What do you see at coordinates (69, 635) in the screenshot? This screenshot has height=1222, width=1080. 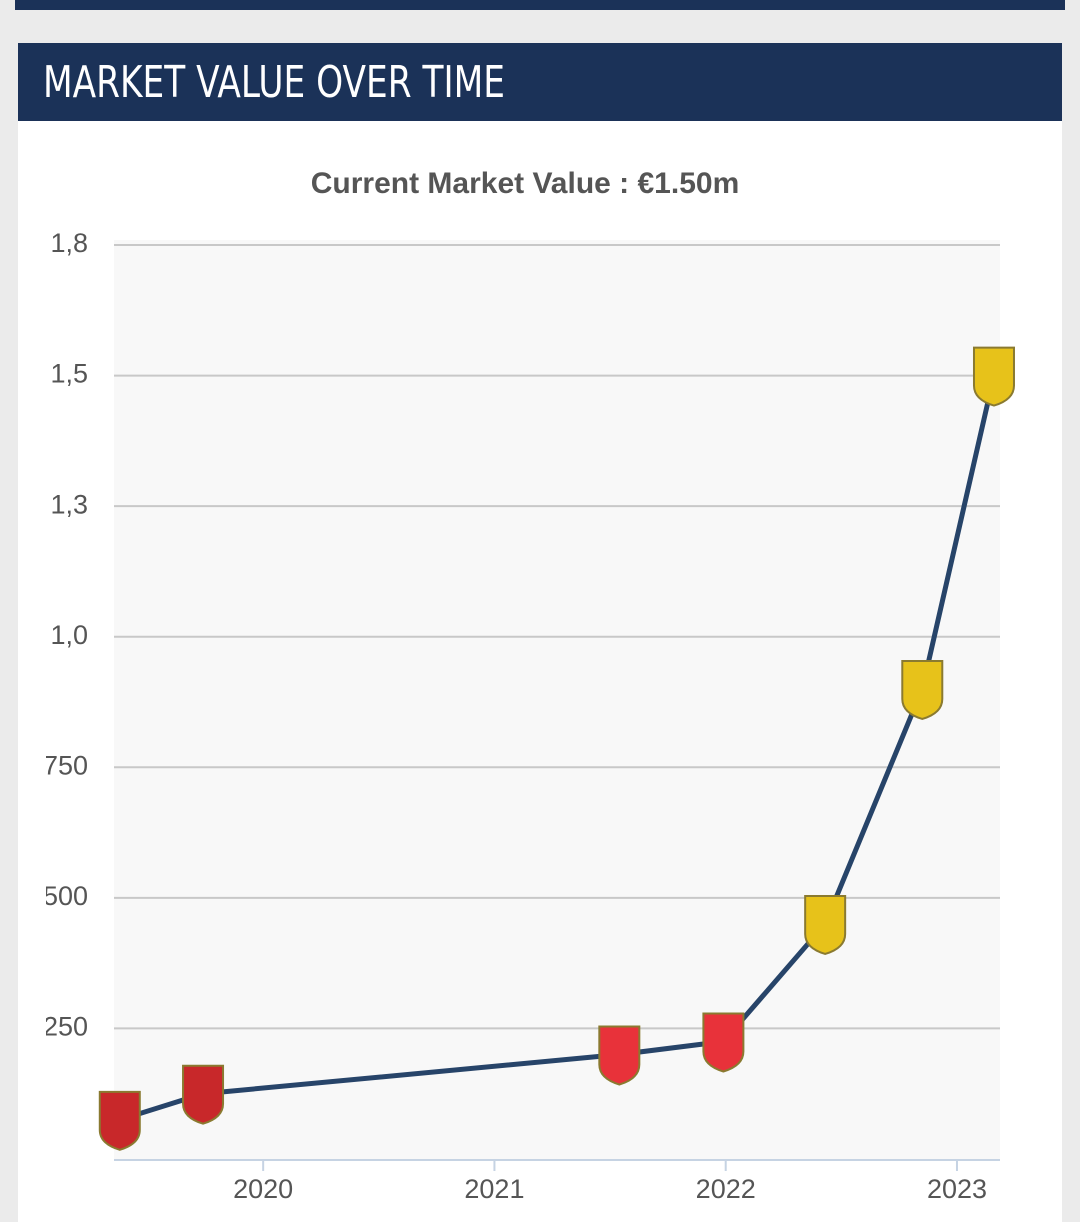 I see `y-tick-label: 1,0` at bounding box center [69, 635].